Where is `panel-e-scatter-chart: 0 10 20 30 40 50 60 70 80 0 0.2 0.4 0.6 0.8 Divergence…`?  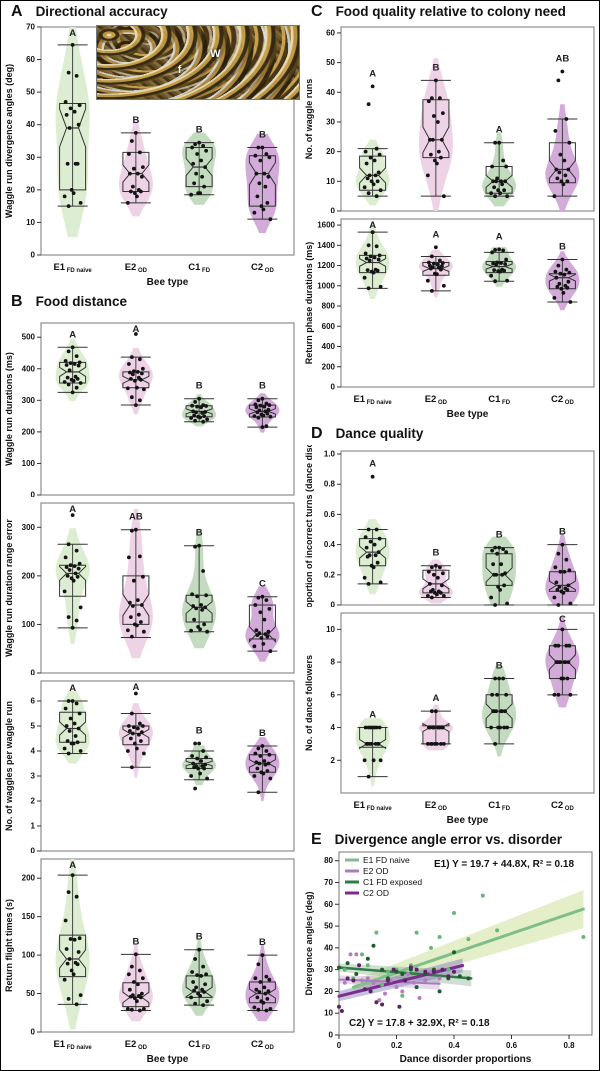 panel-e-scatter-chart: 0 10 20 30 40 50 60 70 80 0 0.2 0.4 0.6 0.8 Divergence… is located at coordinates (448, 958).